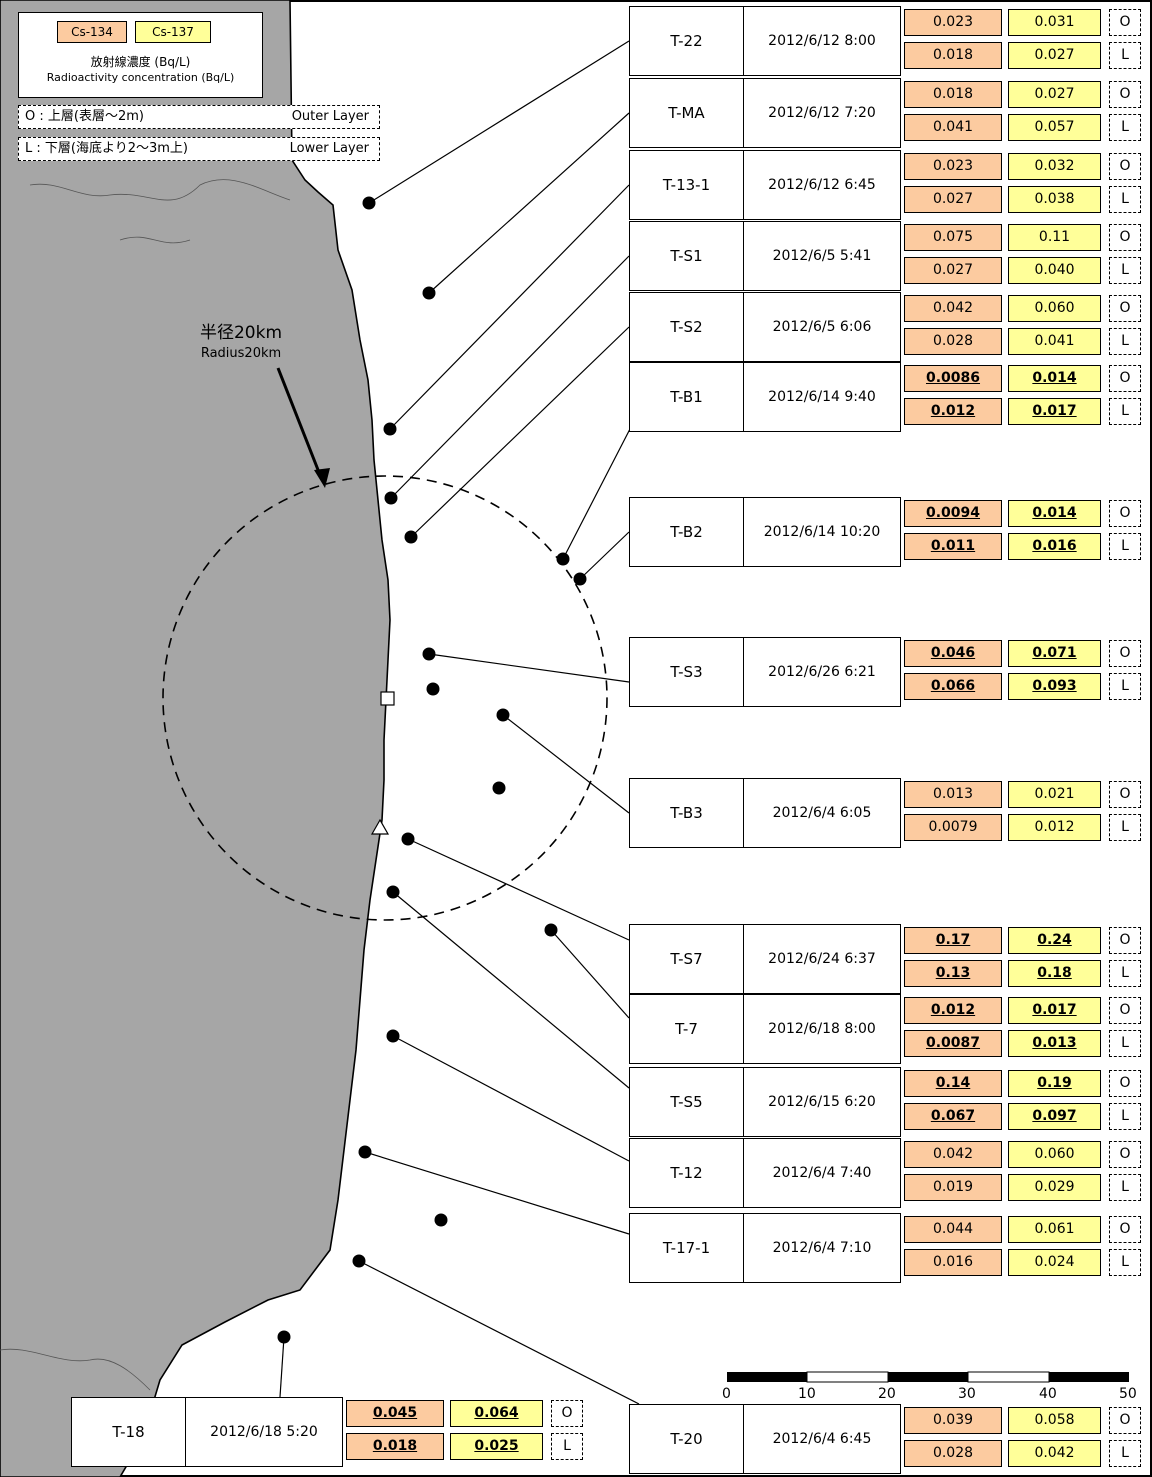  Describe the element at coordinates (1054, 237) in the screenshot. I see `outer-cs137-value: 0.11` at that location.